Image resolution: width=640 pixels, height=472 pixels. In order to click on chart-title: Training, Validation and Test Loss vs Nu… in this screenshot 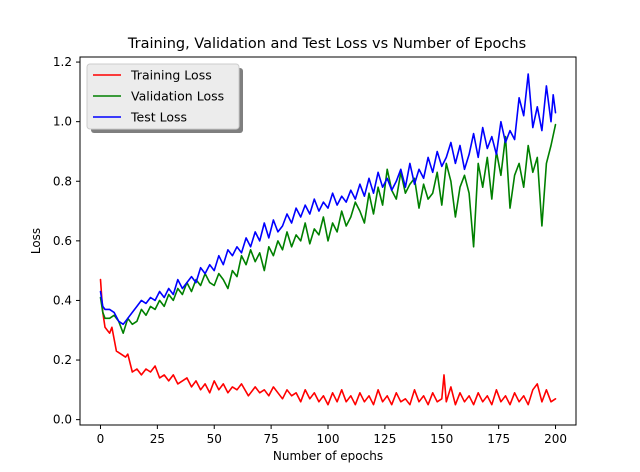, I will do `click(326, 44)`.